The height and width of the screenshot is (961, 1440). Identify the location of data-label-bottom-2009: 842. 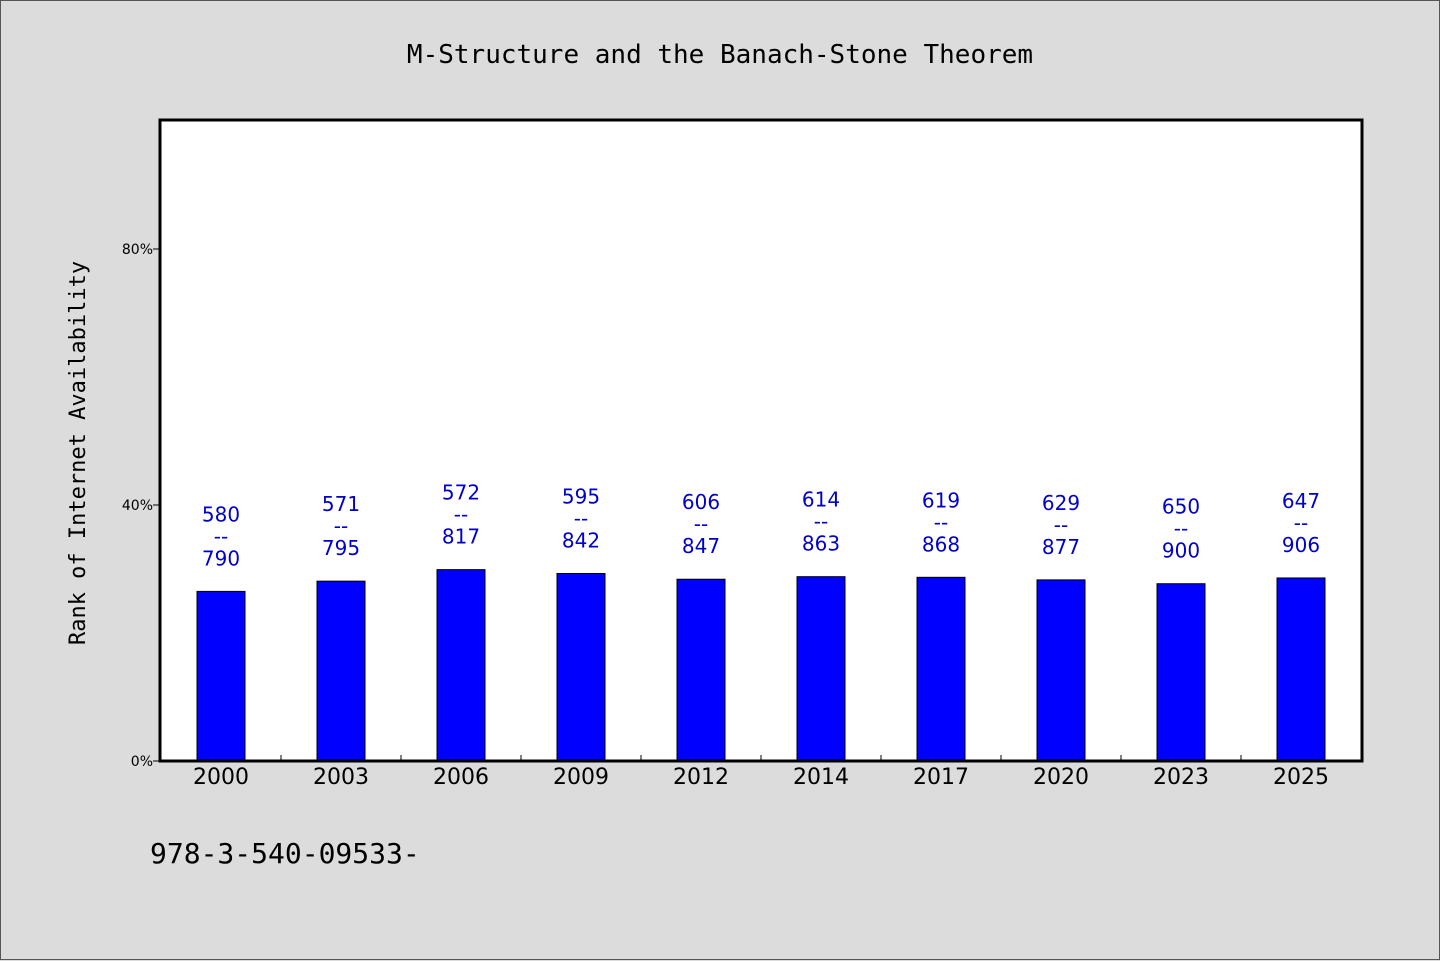
(581, 540).